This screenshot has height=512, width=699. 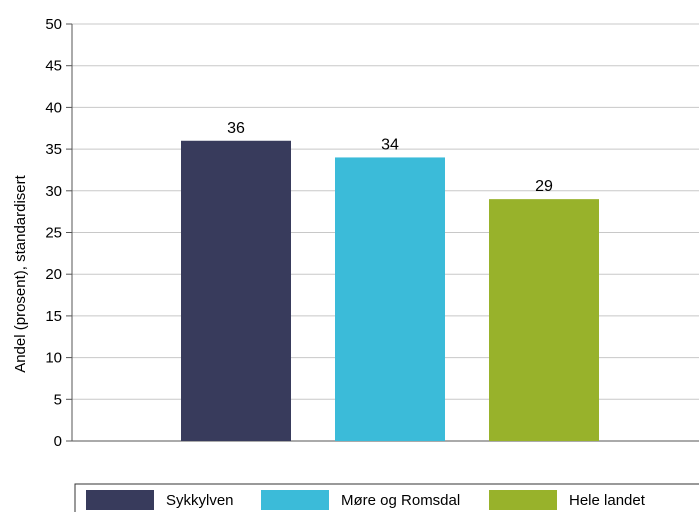 I want to click on y-axis-ticks: 0 5 10 15 20 25 30 35 40 45 50, so click(x=58, y=233).